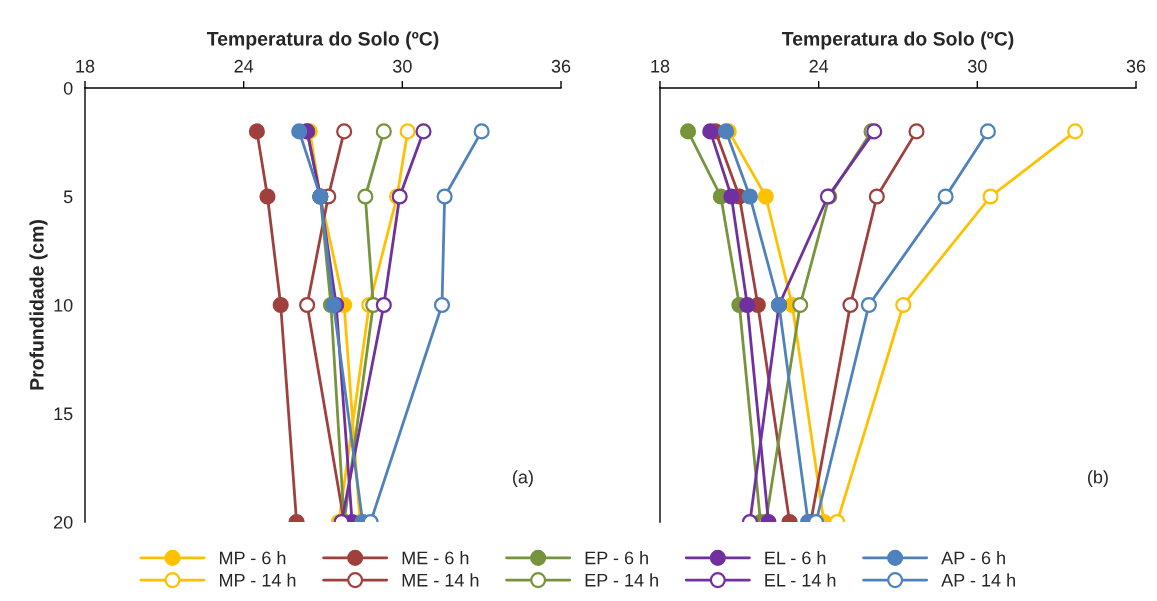 Image resolution: width=1157 pixels, height=601 pixels. What do you see at coordinates (973, 558) in the screenshot?
I see `legend-label: AP - 6 h` at bounding box center [973, 558].